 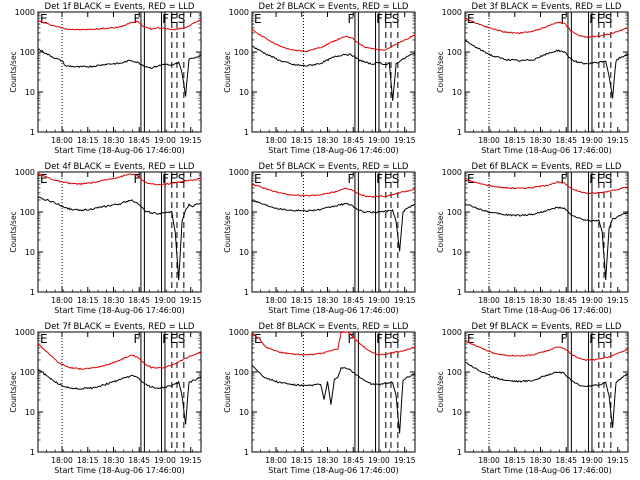 What do you see at coordinates (334, 167) in the screenshot?
I see `chart-title: Det 5f BLACK = Events, RED = LLD` at bounding box center [334, 167].